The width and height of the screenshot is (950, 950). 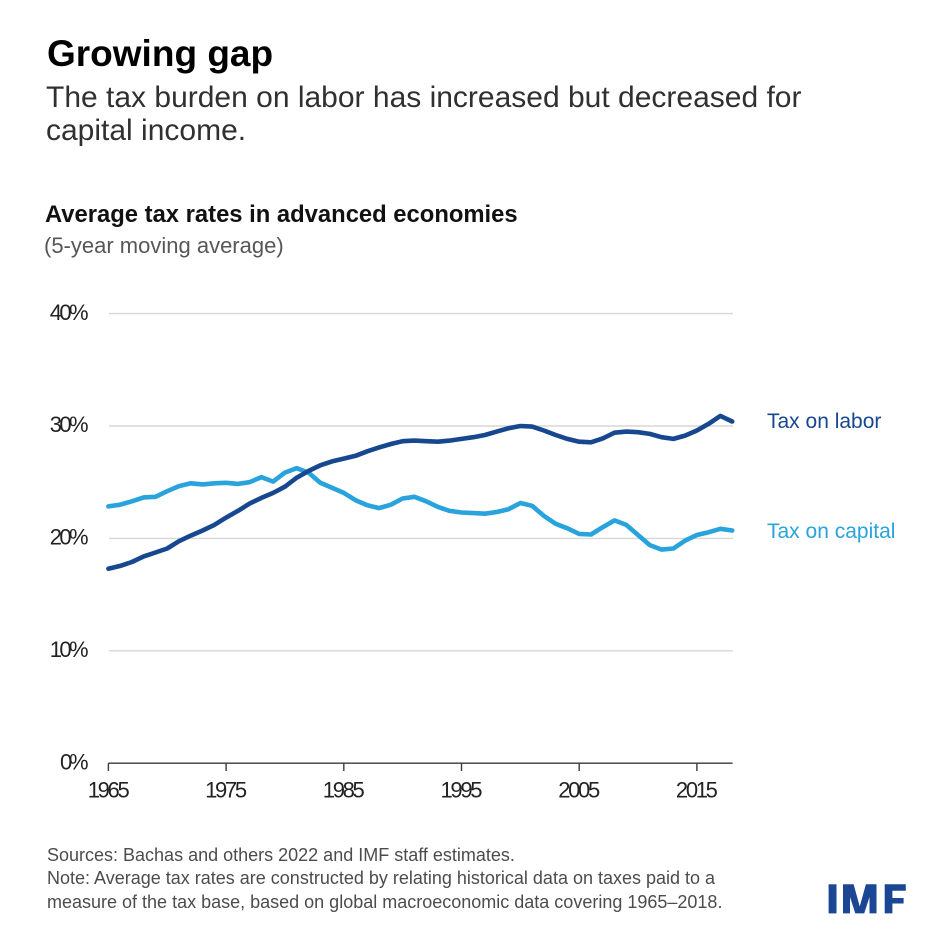 I want to click on svg-text: 40%, so click(x=69, y=312).